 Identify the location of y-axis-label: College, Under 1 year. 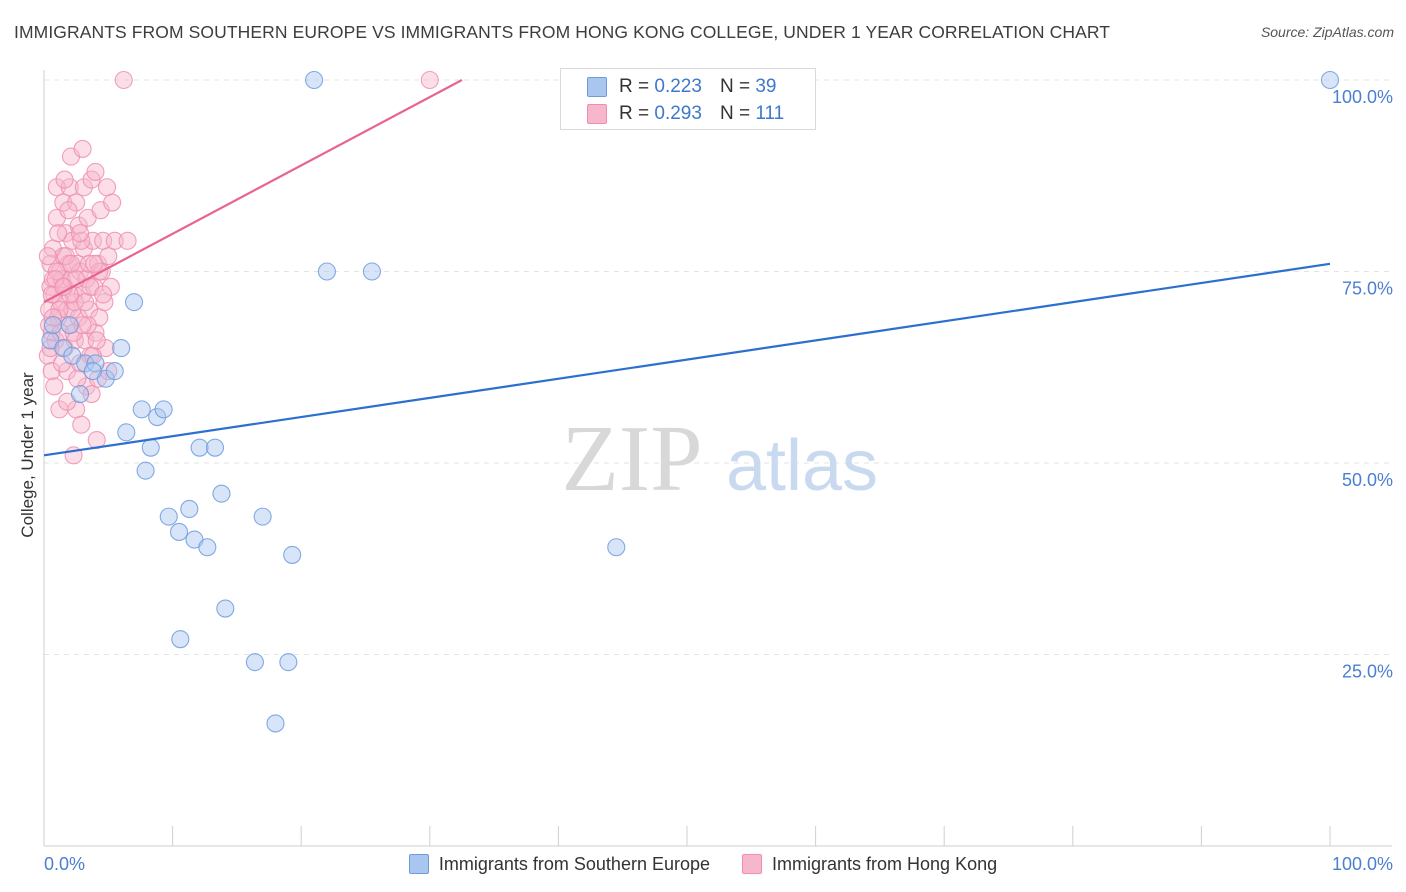
(27, 455).